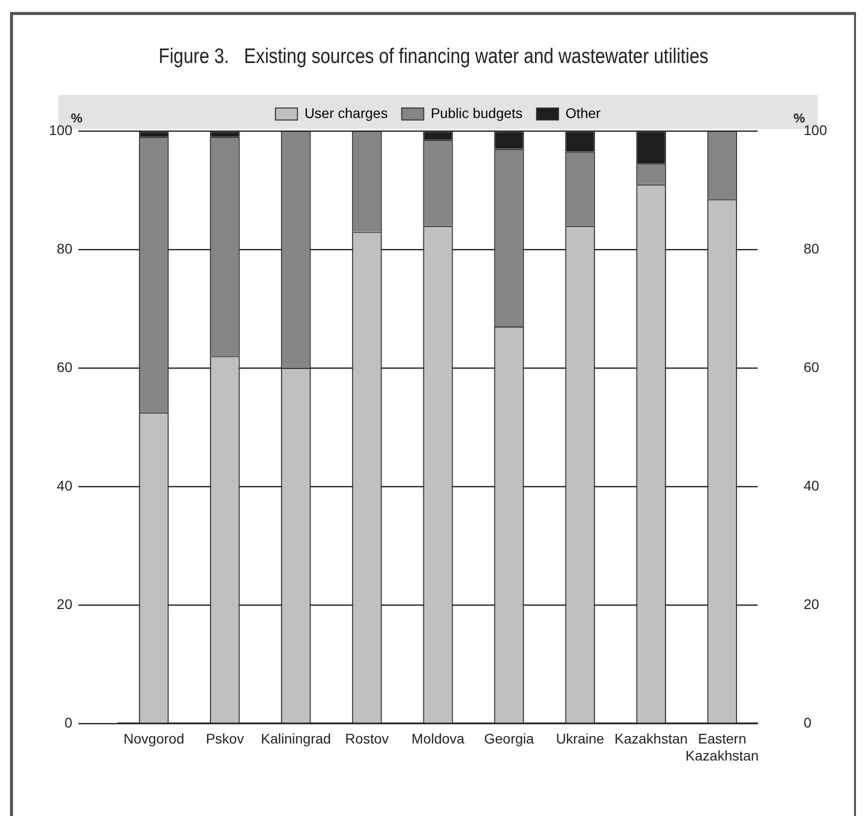 The width and height of the screenshot is (865, 816). Describe the element at coordinates (580, 738) in the screenshot. I see `x-tick-label: Ukraine` at that location.